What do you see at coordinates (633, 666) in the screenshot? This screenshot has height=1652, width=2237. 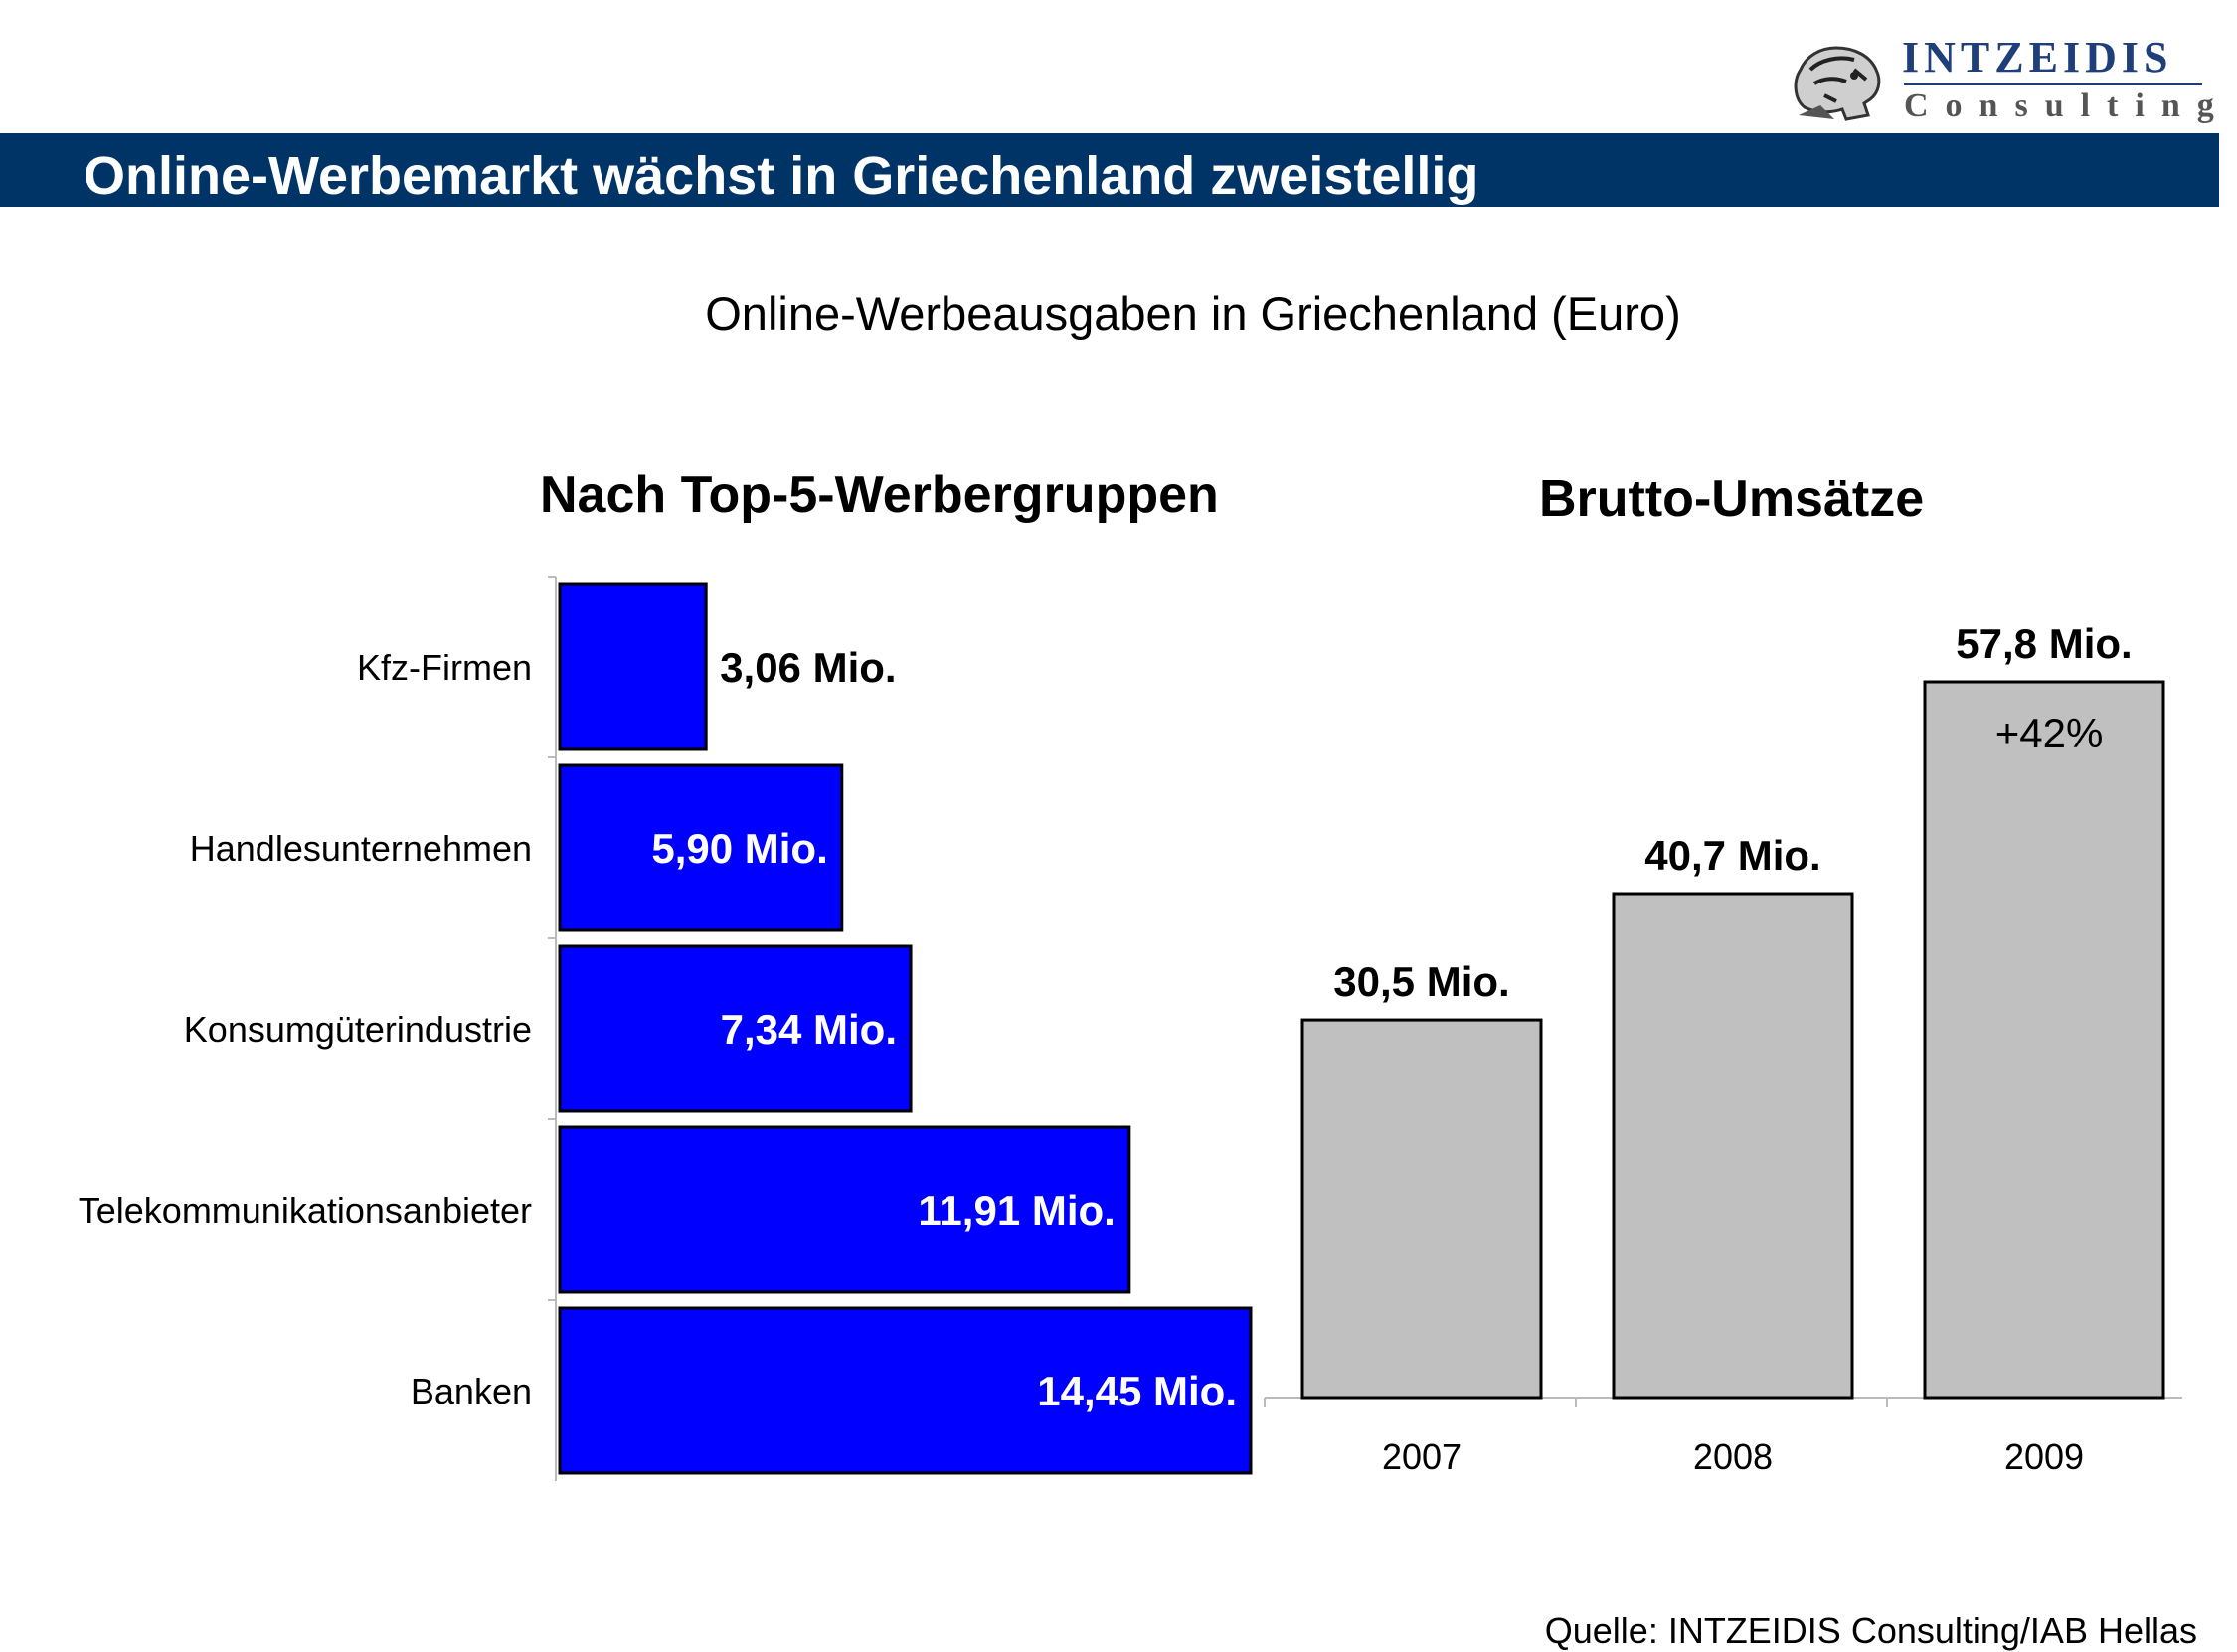 I see `bar-kfz-firmen` at bounding box center [633, 666].